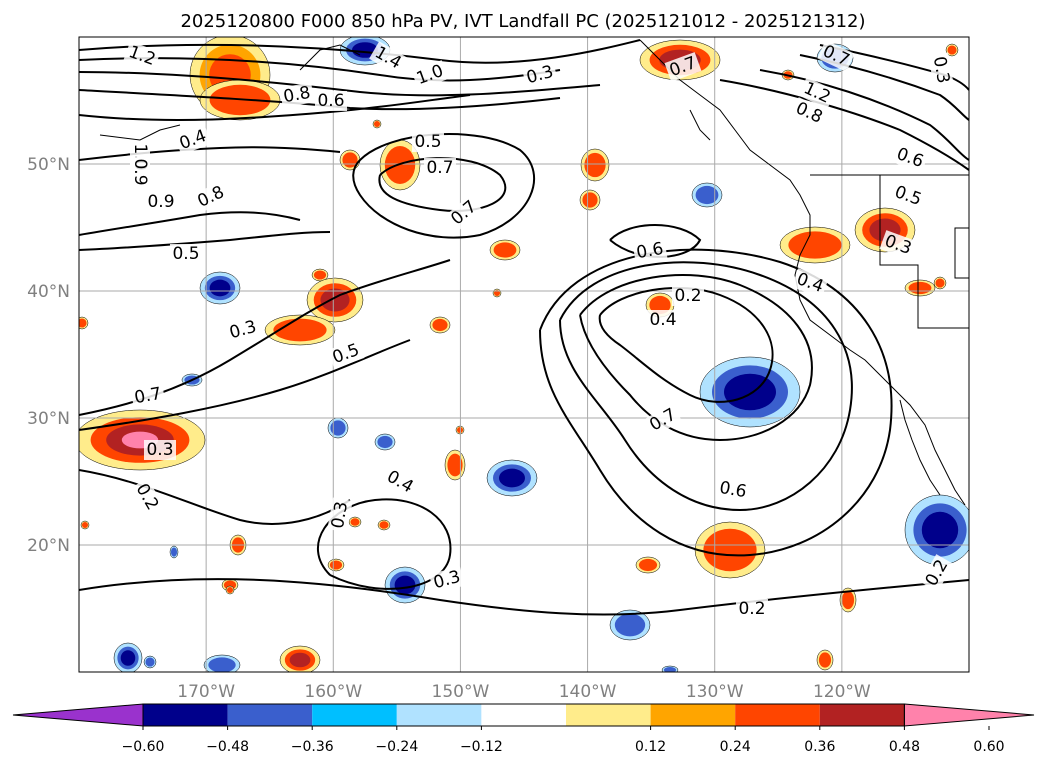 The width and height of the screenshot is (1047, 765). What do you see at coordinates (650, 747) in the screenshot?
I see `colorbar-tick-label: 0.12` at bounding box center [650, 747].